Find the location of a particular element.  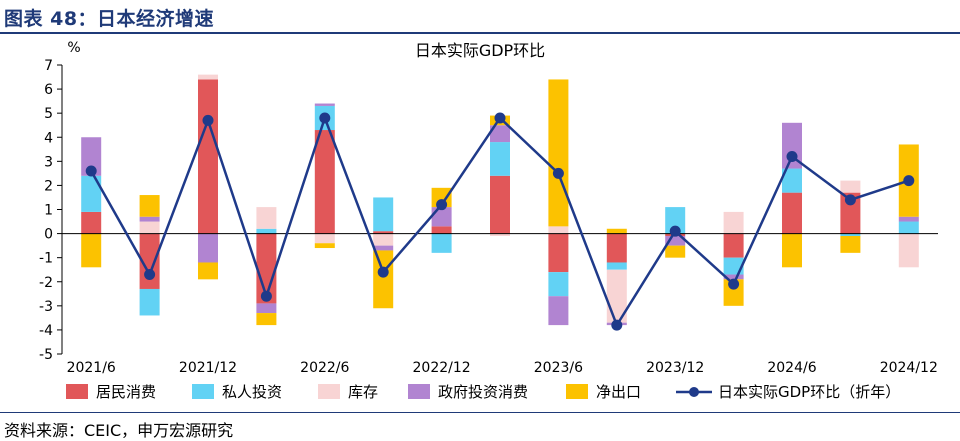

bar-inventory-2021/12 is located at coordinates (208, 77).